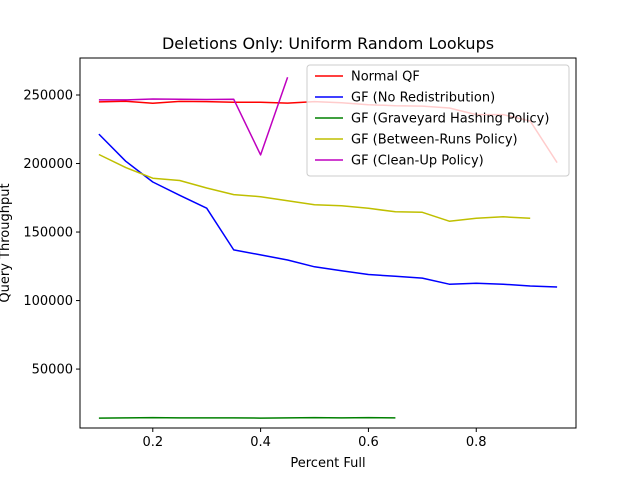 The image size is (640, 480). Describe the element at coordinates (327, 463) in the screenshot. I see `x-axis-label: Percent Full` at that location.